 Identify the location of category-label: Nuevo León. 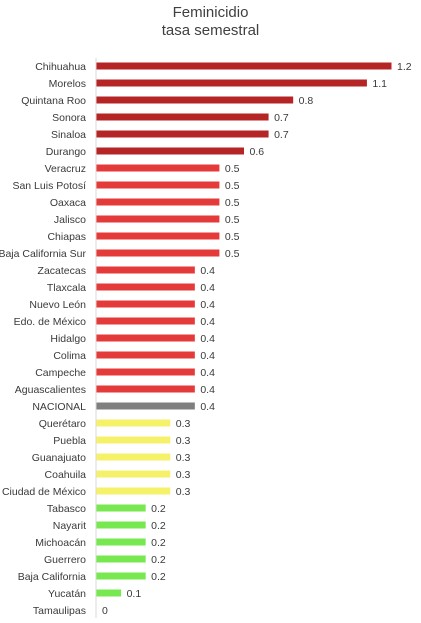
(57, 305).